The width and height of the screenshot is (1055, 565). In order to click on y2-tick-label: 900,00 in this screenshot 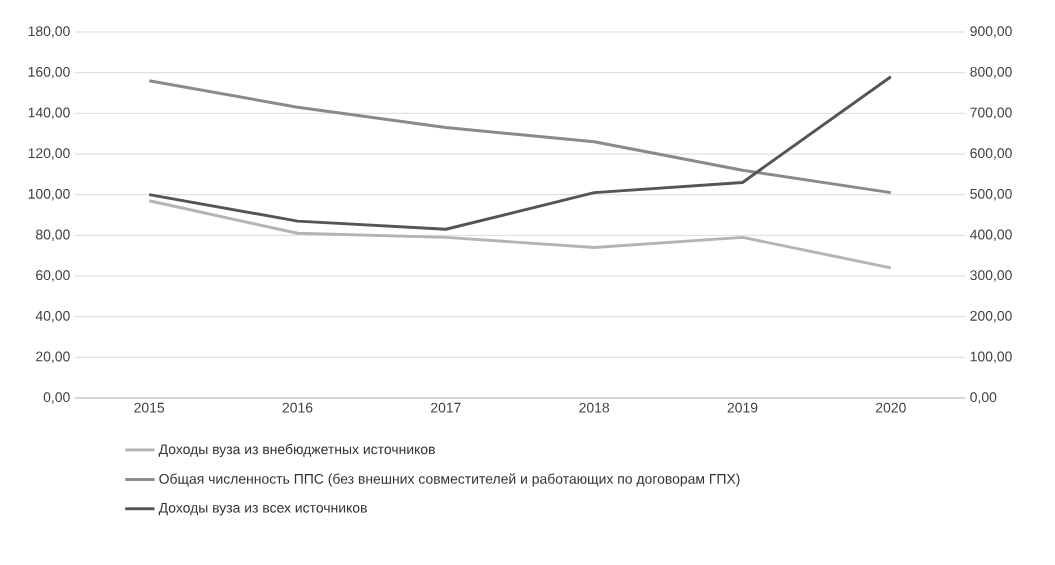, I will do `click(991, 32)`.